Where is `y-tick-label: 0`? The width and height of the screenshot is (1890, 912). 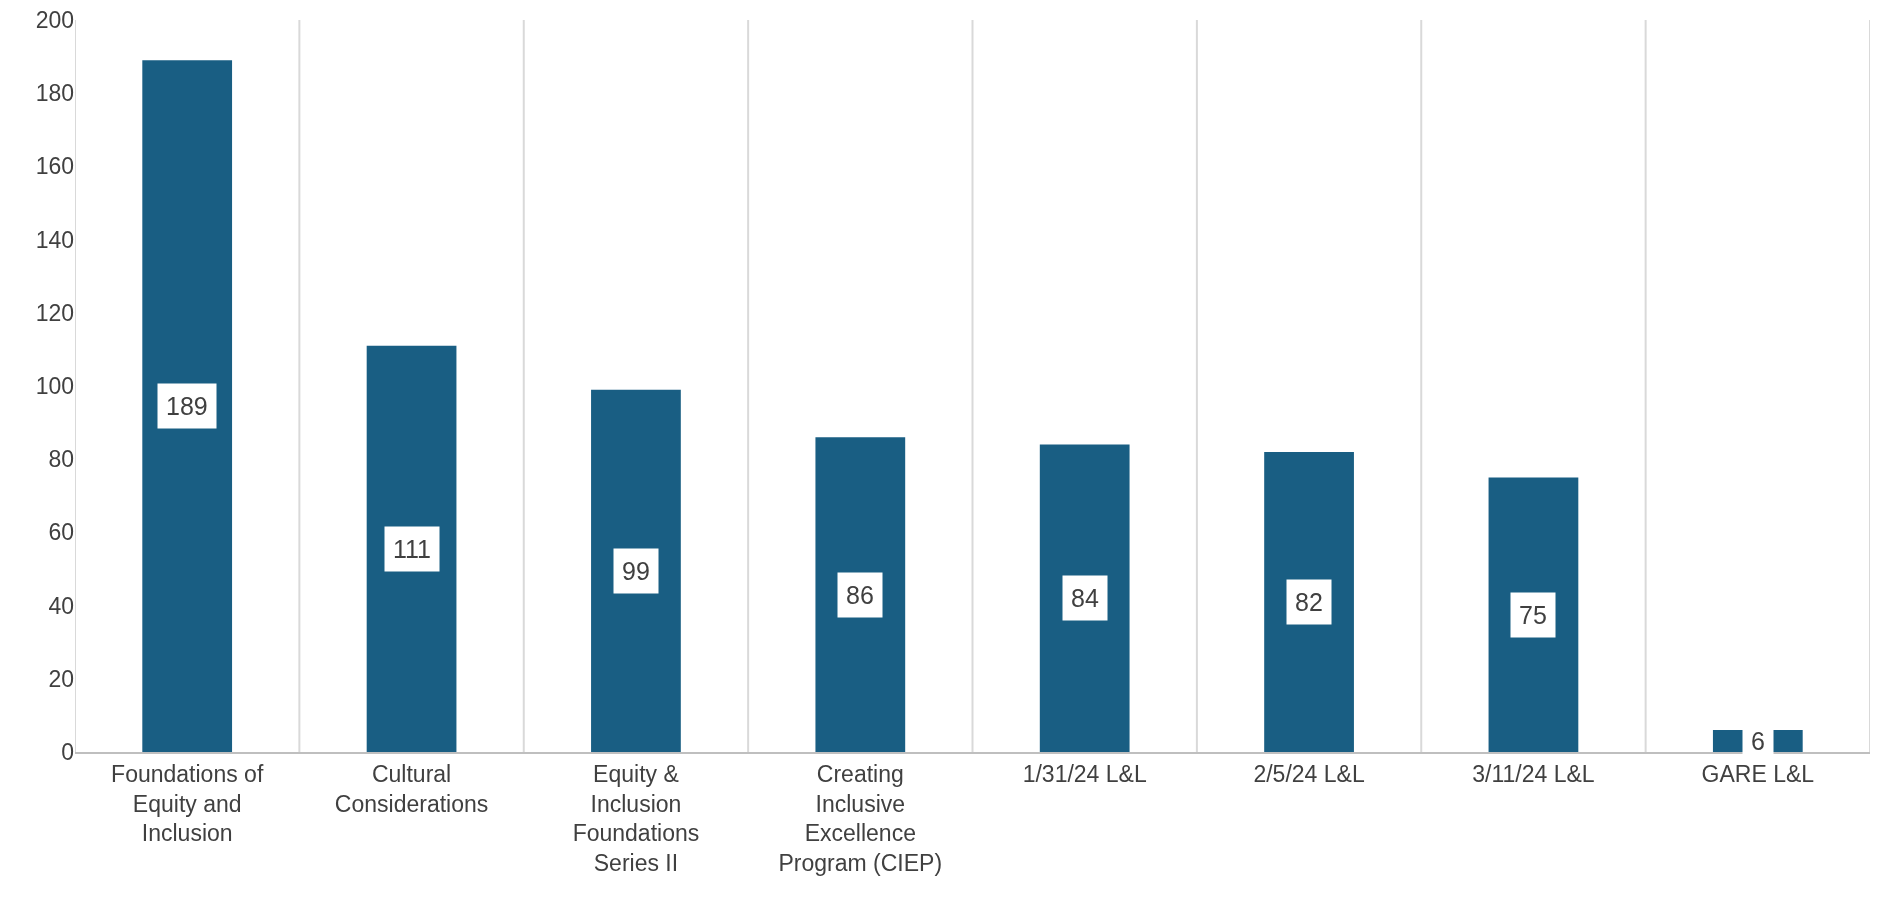
y-tick-label: 0 is located at coordinates (67, 752).